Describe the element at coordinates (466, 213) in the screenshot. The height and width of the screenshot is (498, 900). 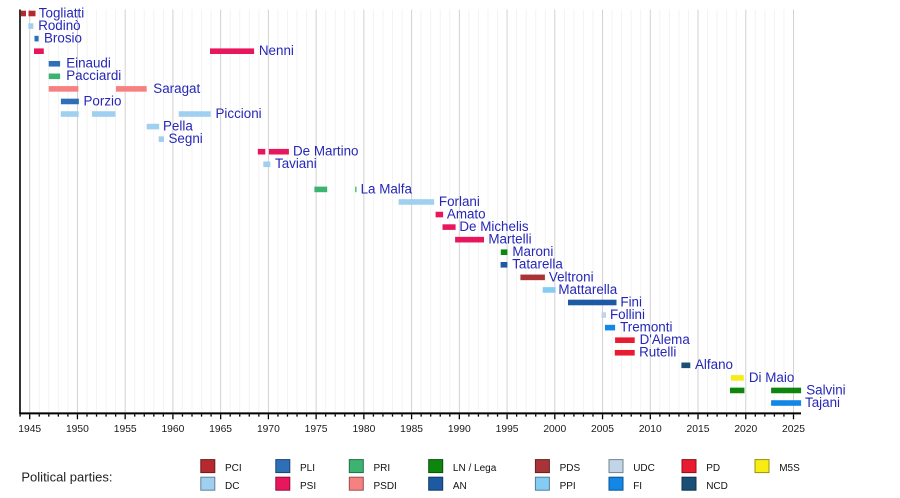
I see `svg-text: Amato` at that location.